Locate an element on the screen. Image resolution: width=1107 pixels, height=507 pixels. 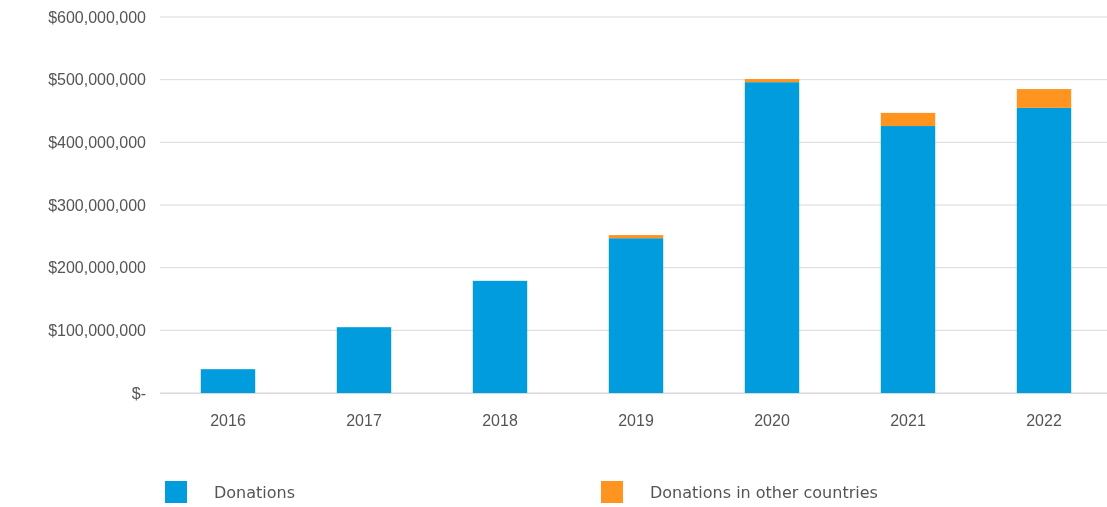
y-tick-label: $100,000,000 is located at coordinates (97, 330).